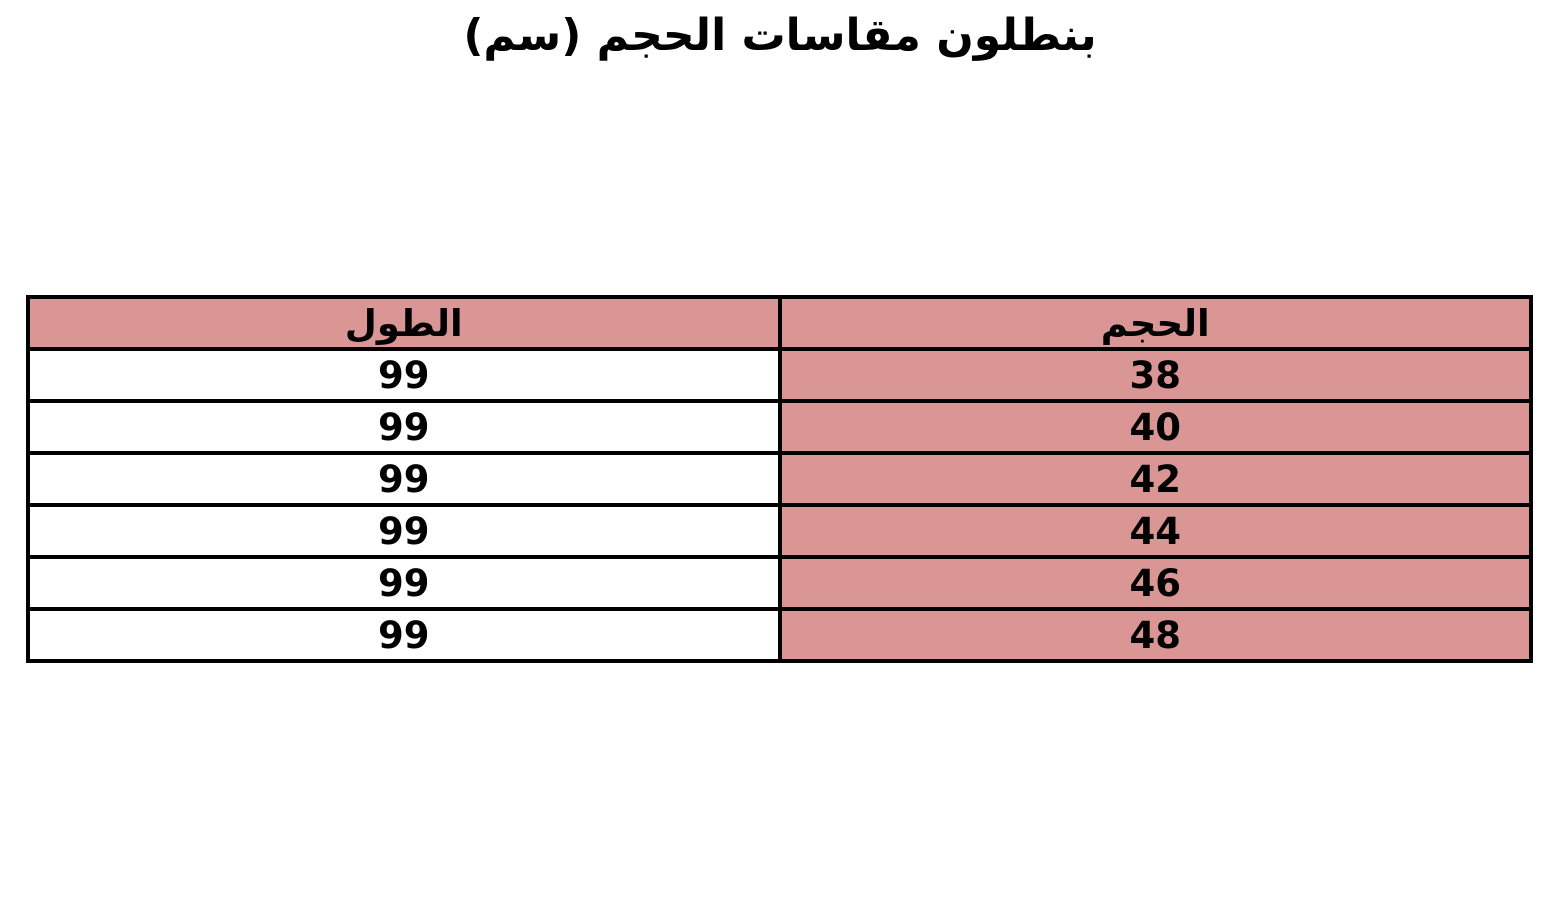  I want to click on size-cell: 48, so click(1155, 635).